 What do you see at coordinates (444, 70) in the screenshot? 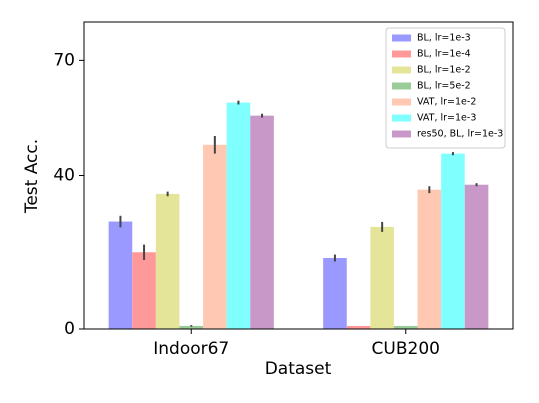
I see `legend-label: BL, lr=1e-2` at bounding box center [444, 70].